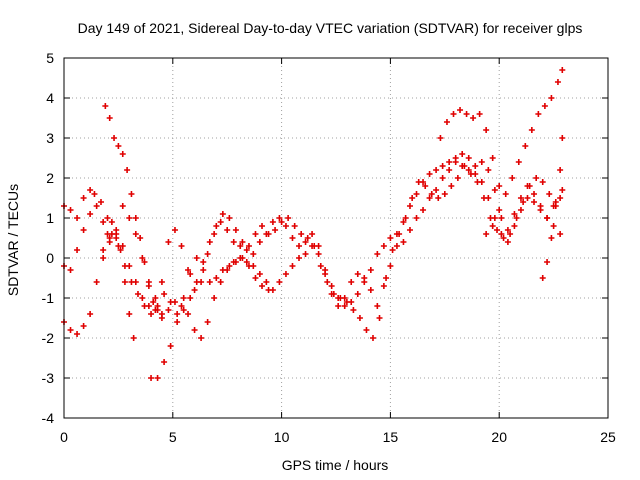  I want to click on y-tick-label: 1, so click(50, 218).